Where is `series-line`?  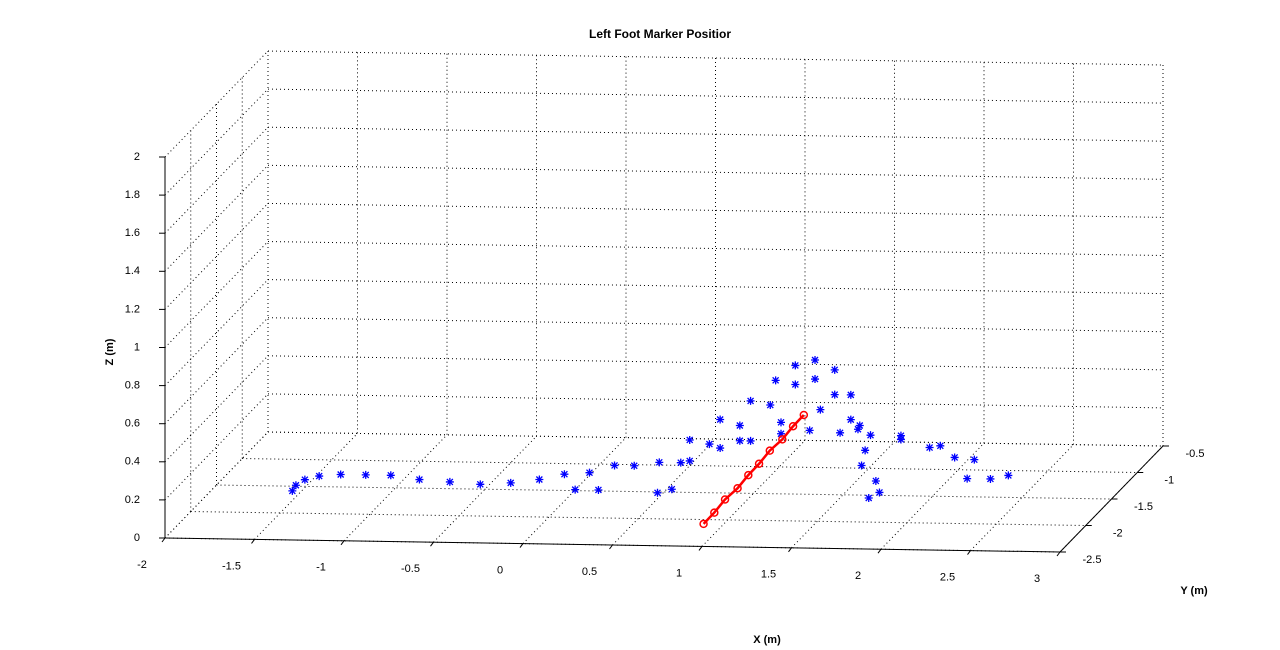
series-line is located at coordinates (753, 469).